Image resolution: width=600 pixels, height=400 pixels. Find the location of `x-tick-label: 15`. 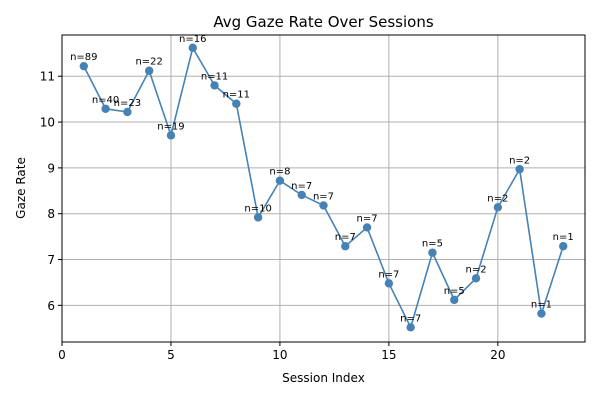

x-tick-label: 15 is located at coordinates (388, 355).